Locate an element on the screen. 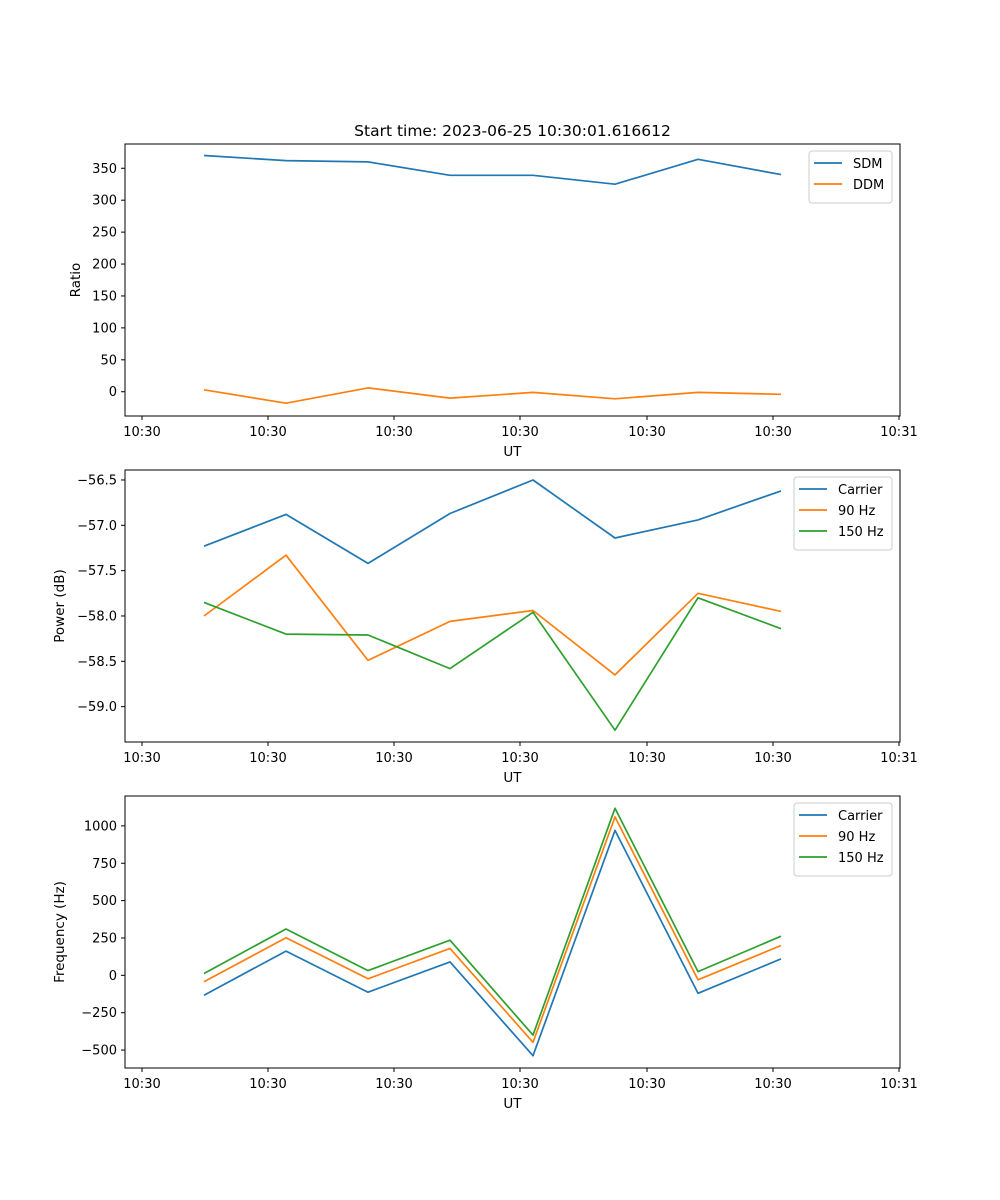  y-tick-label: 150 is located at coordinates (104, 296).